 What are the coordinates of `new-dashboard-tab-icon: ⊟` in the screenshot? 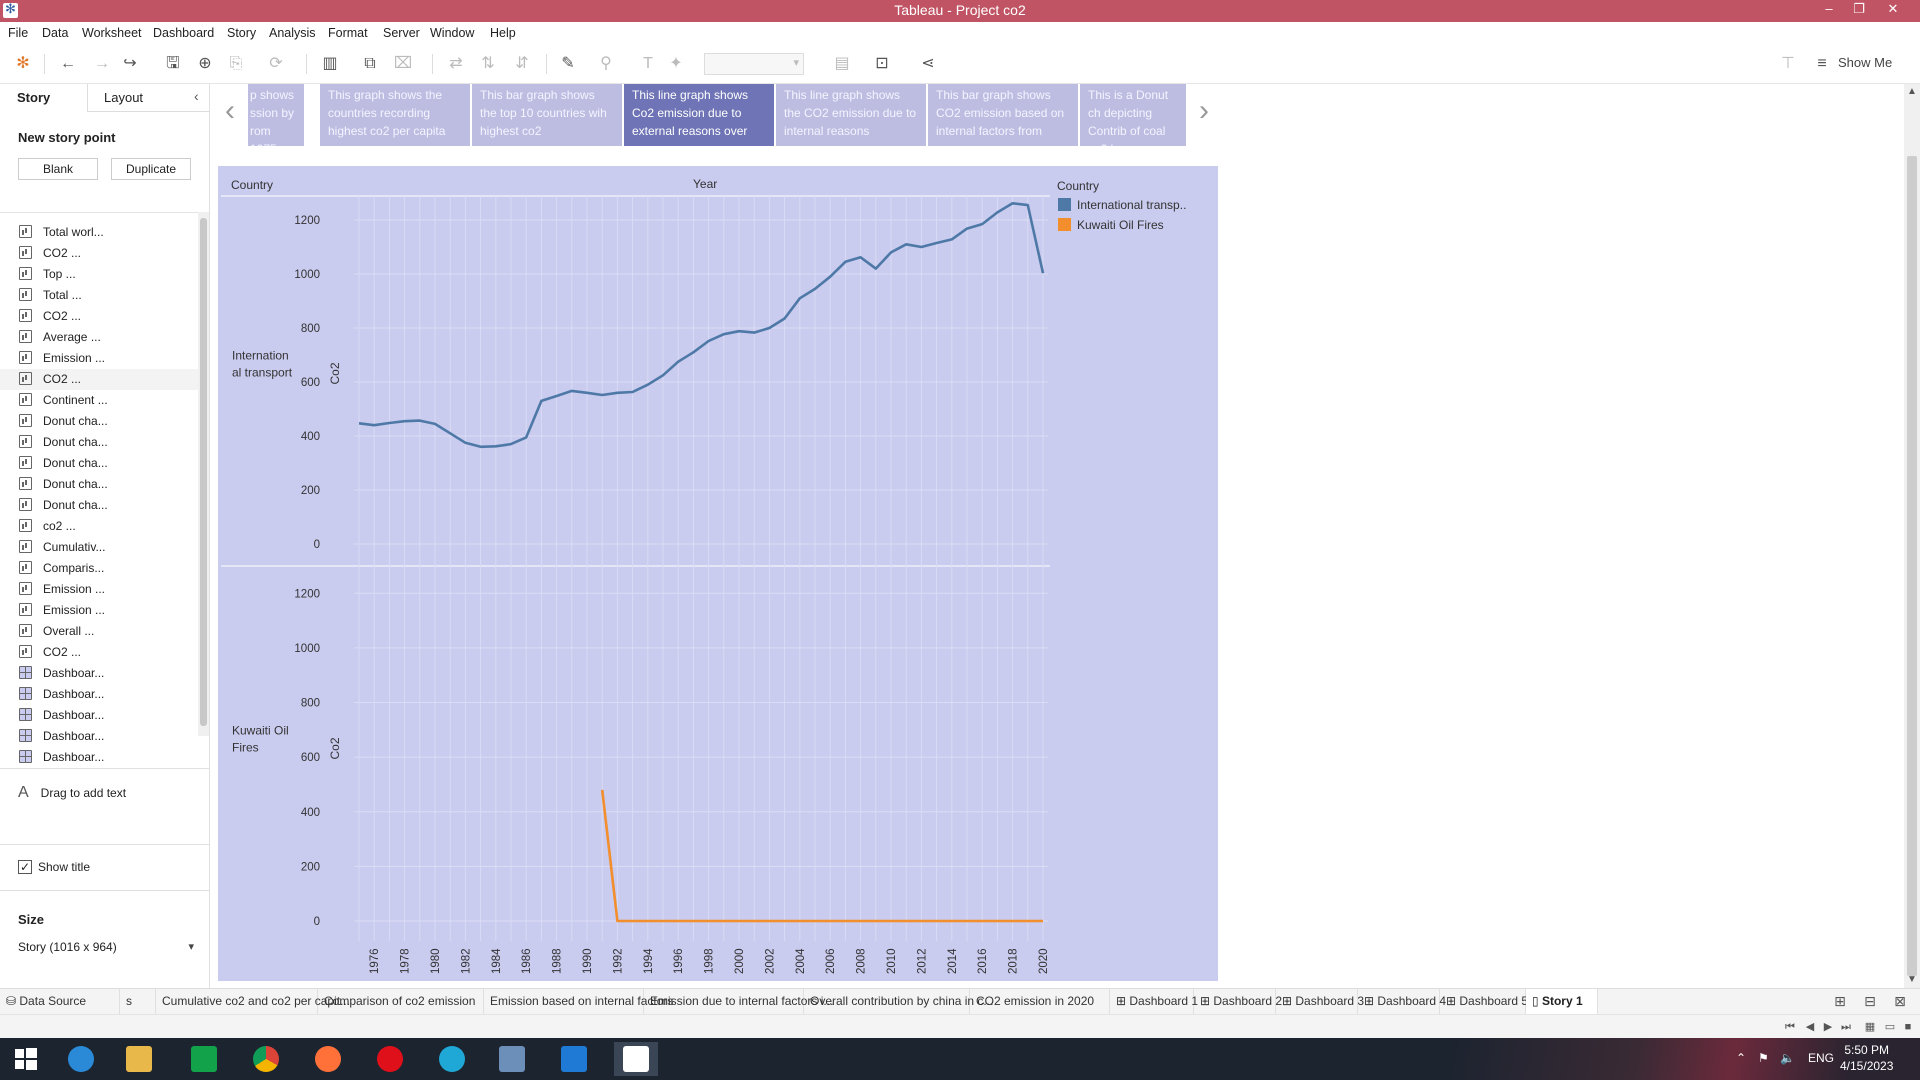 It's located at (1870, 1001).